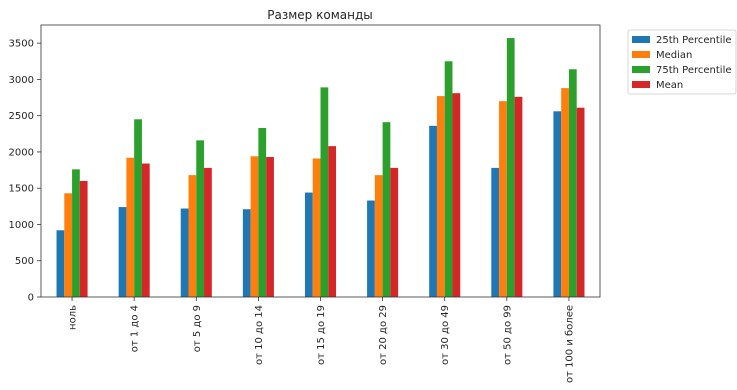 The image size is (737, 390). Describe the element at coordinates (669, 85) in the screenshot. I see `legend-label: Mean` at that location.